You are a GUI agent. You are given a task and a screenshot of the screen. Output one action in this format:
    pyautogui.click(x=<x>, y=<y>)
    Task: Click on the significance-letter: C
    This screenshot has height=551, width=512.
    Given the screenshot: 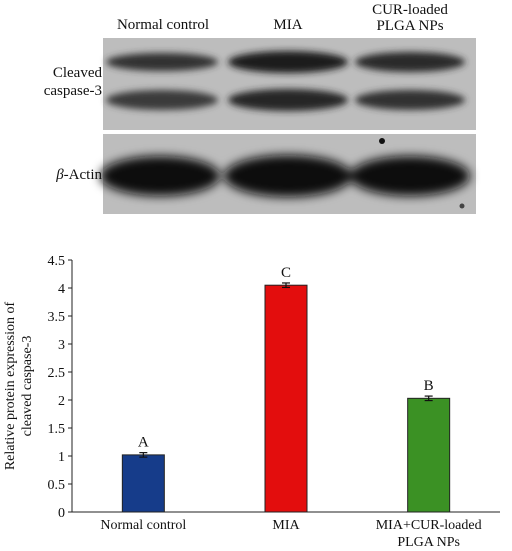 What is the action you would take?
    pyautogui.click(x=286, y=273)
    